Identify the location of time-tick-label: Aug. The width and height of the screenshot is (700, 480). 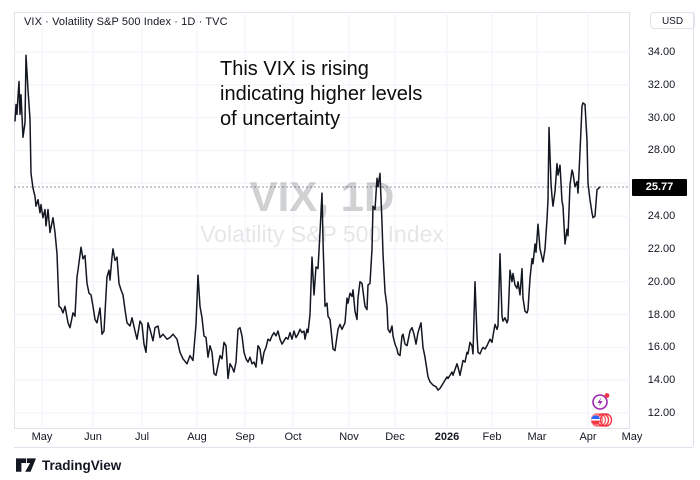
(197, 437).